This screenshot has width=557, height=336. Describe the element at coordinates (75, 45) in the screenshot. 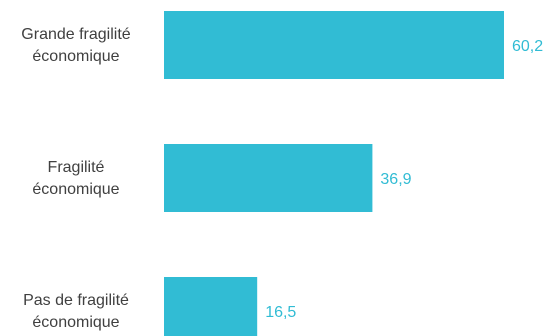

I see `category-label-0: Grande fragilité économique` at that location.